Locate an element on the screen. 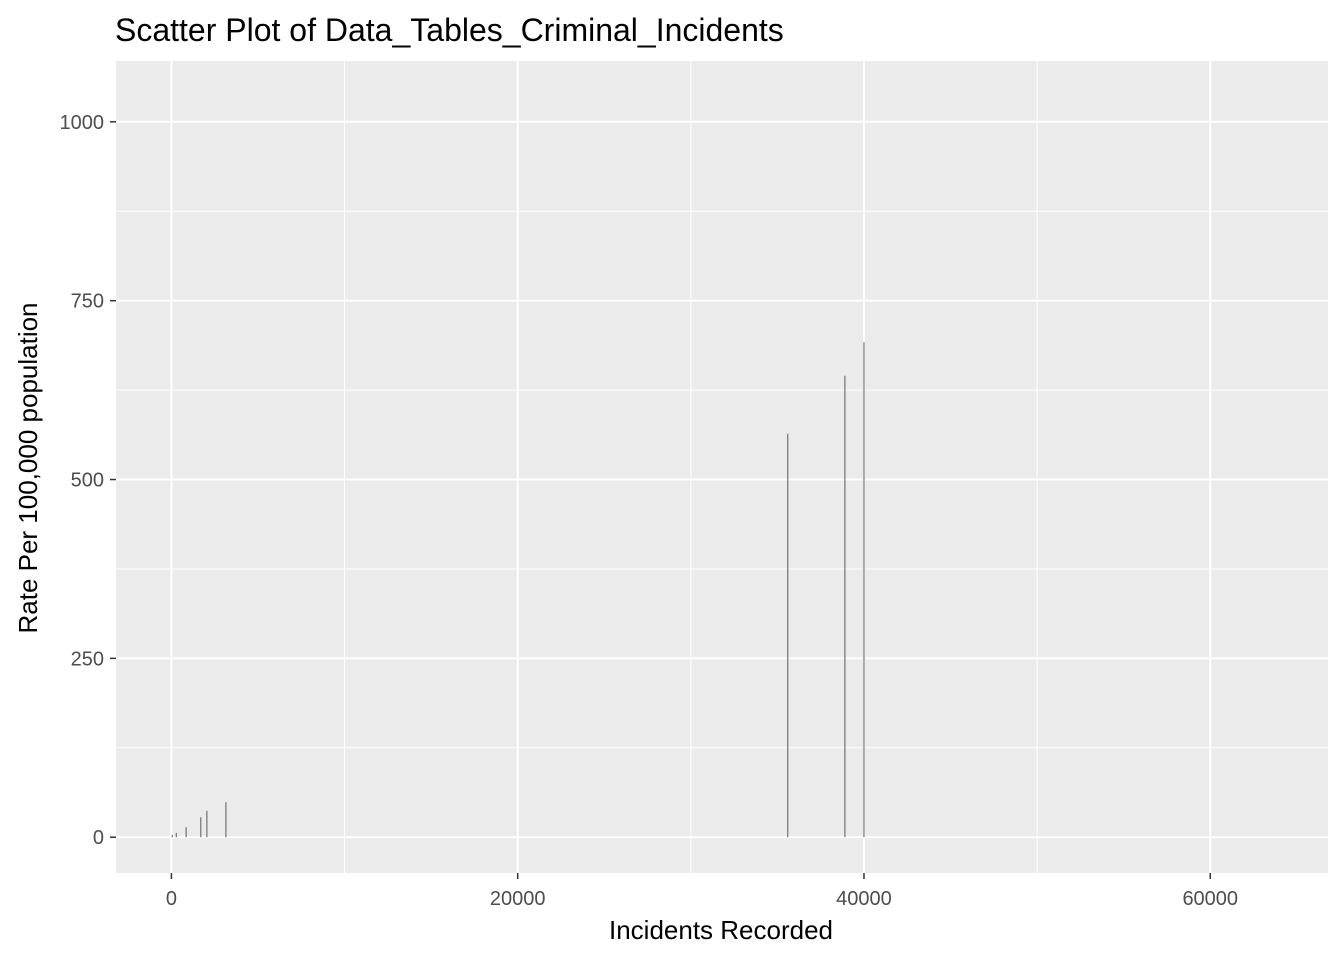 The width and height of the screenshot is (1344, 960). x-tick-label: 20000 is located at coordinates (518, 899).